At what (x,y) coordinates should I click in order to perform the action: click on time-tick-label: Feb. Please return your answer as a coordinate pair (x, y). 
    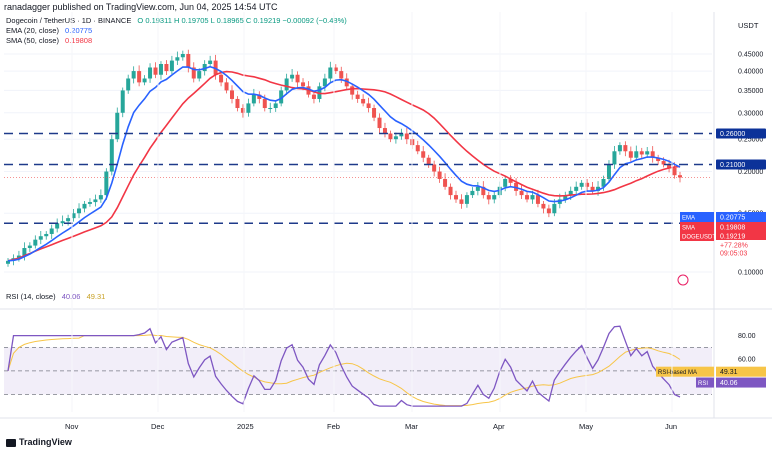
    Looking at the image, I should click on (333, 426).